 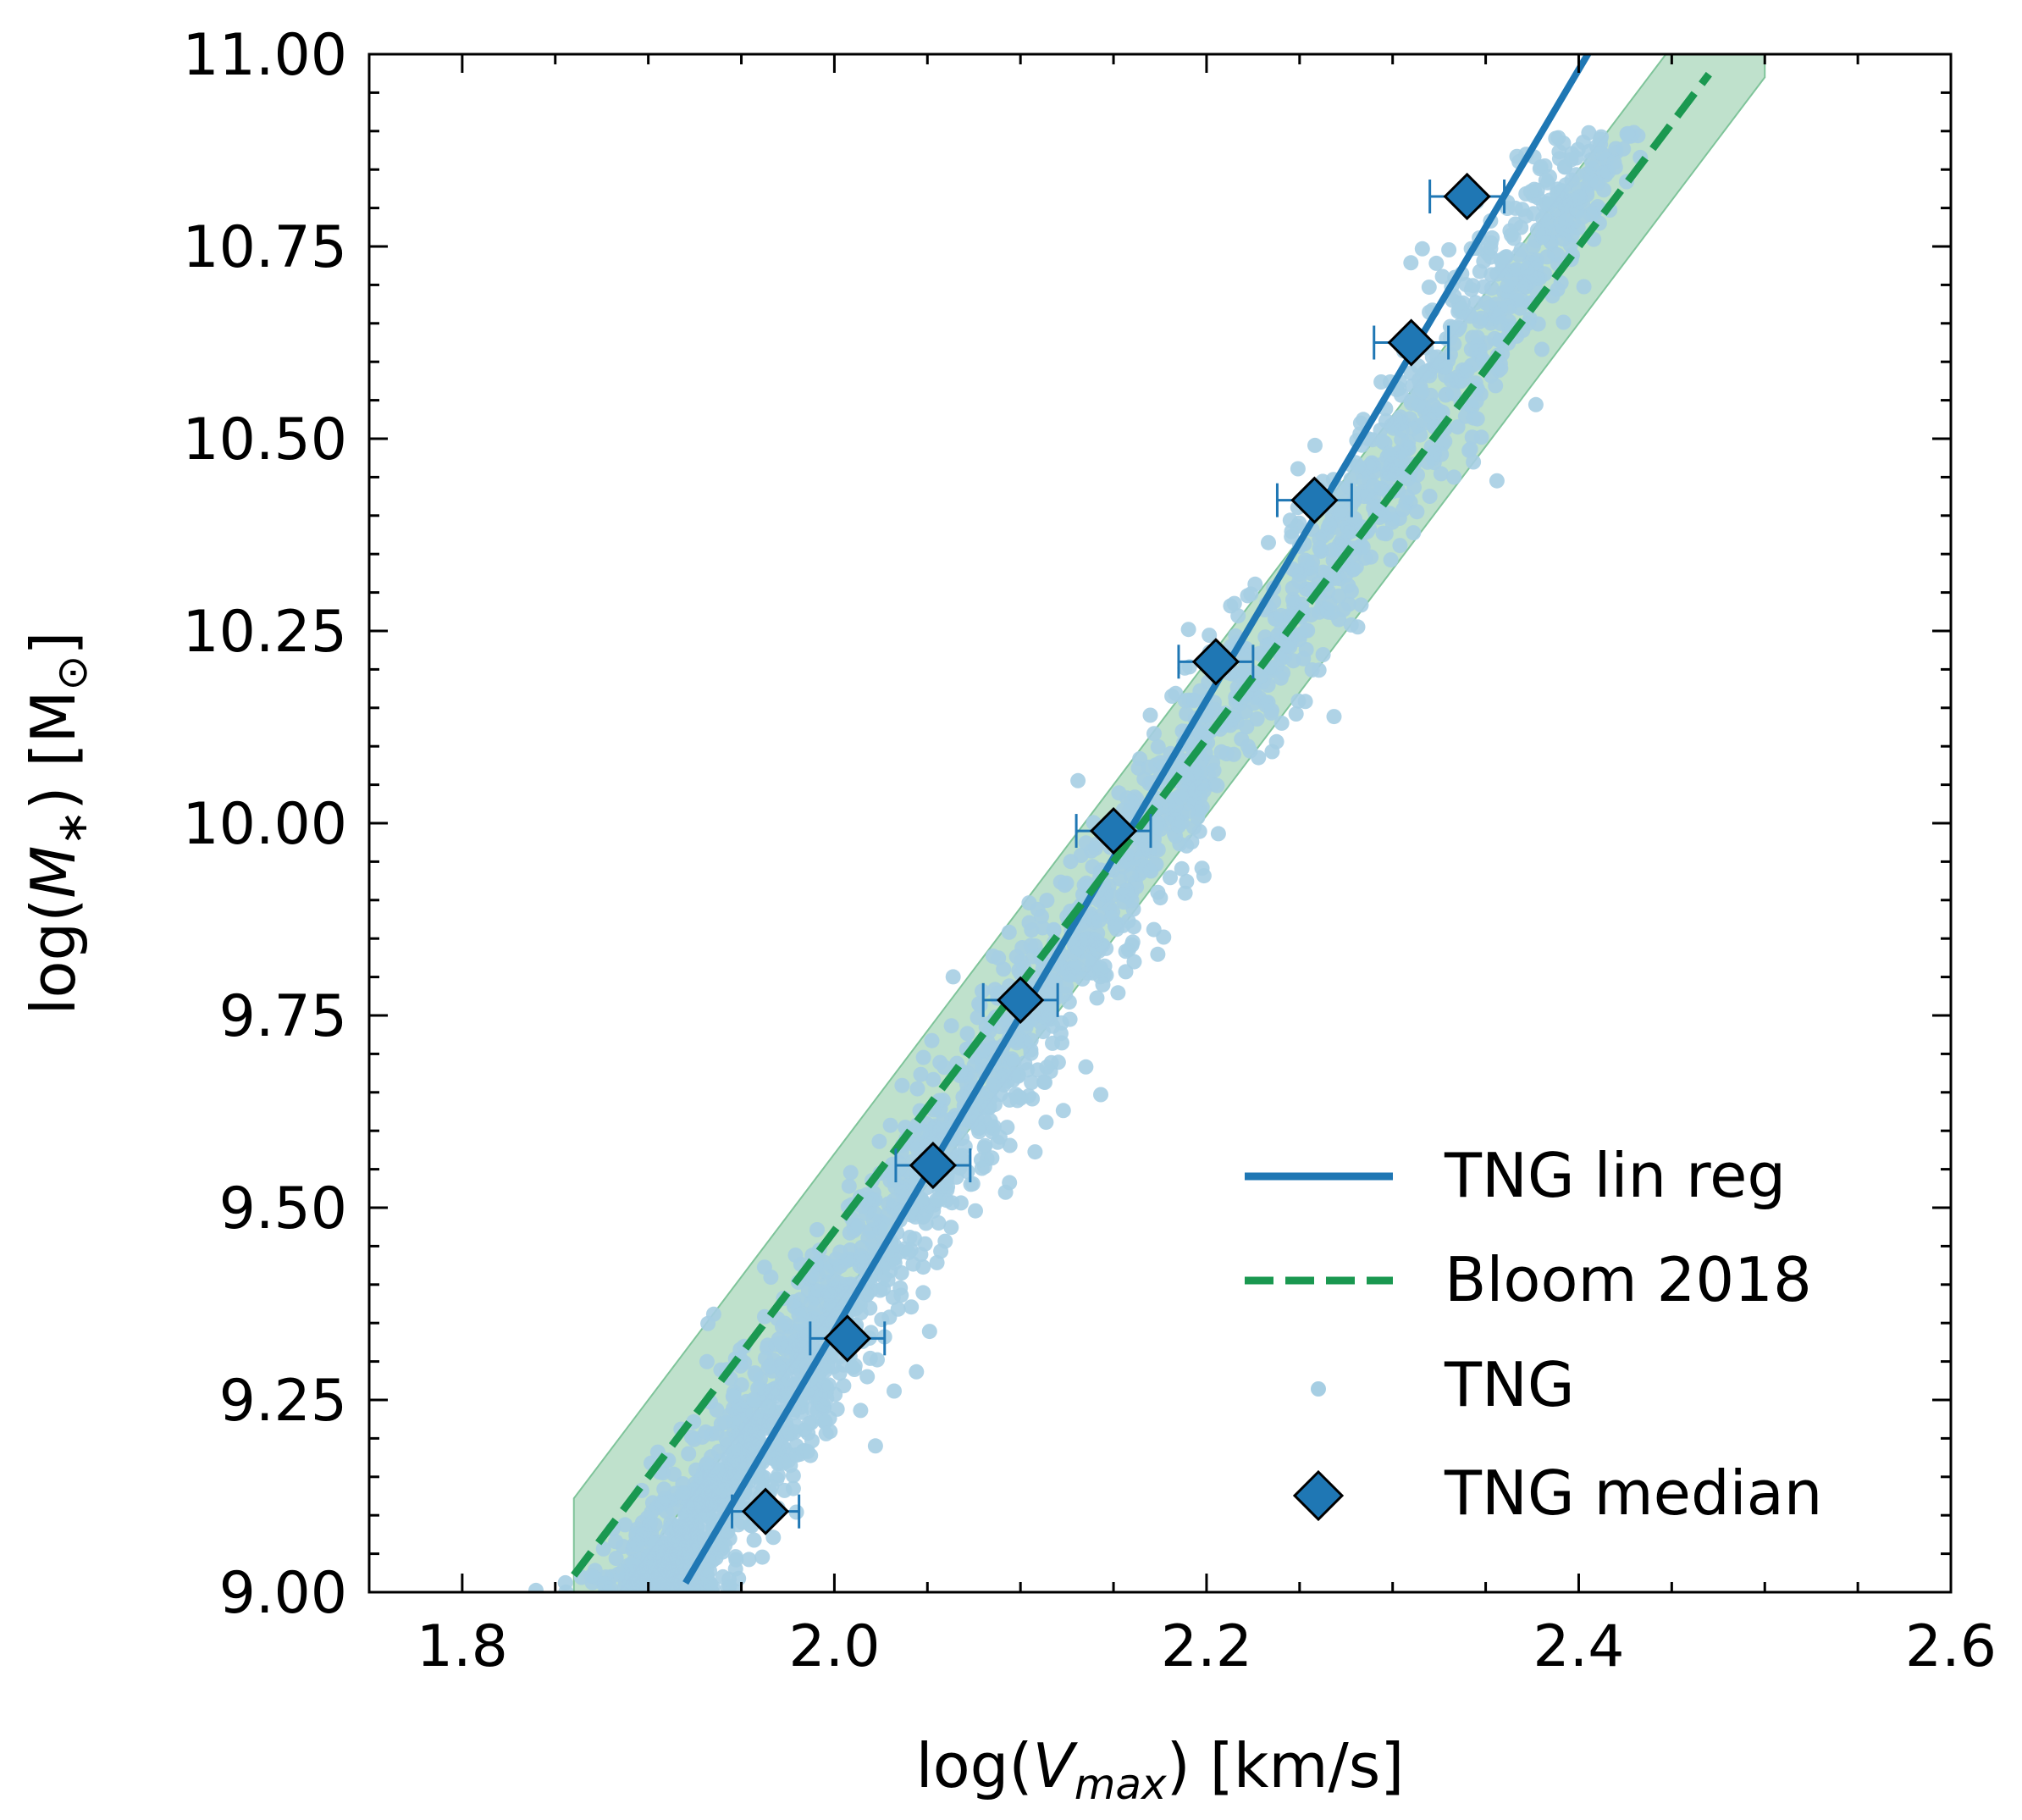 What do you see at coordinates (264, 632) in the screenshot?
I see `y-tick-label: 10.25` at bounding box center [264, 632].